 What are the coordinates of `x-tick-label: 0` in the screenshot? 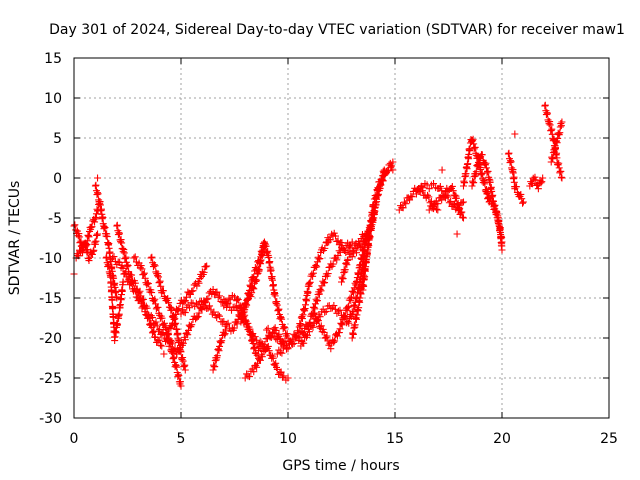 It's located at (74, 439).